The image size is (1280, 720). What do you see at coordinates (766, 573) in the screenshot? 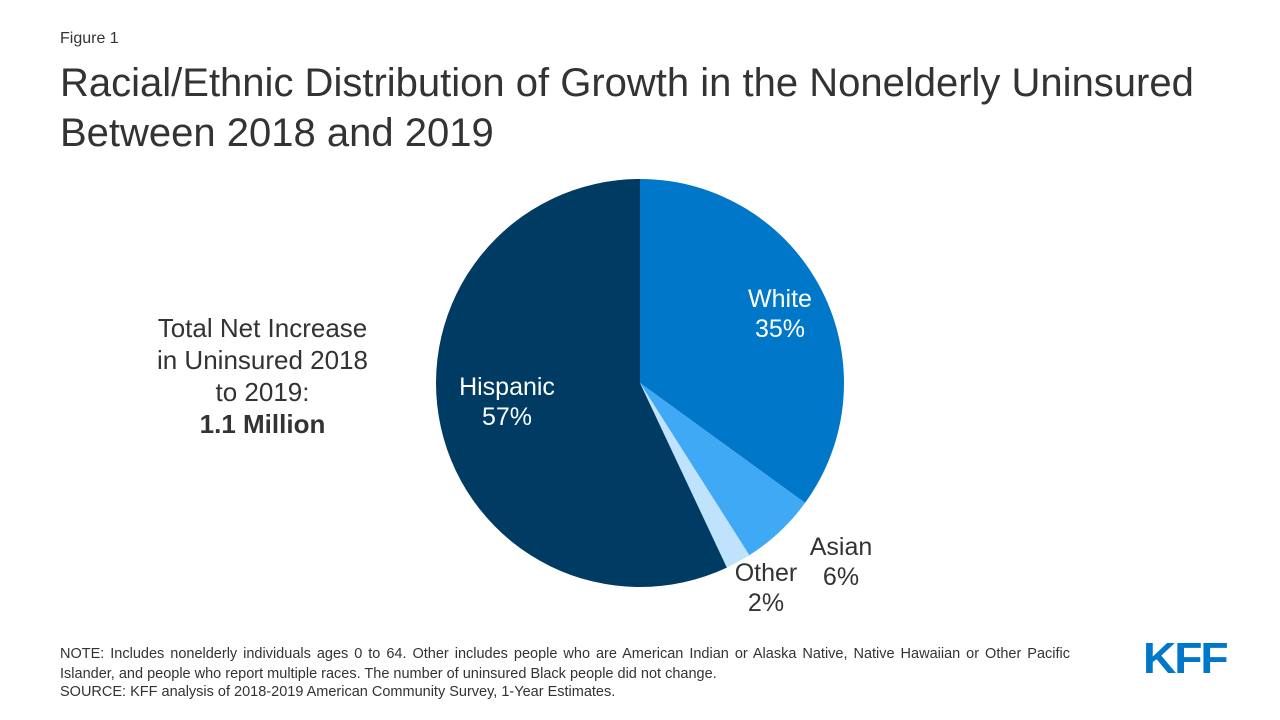
I see `slice-name: Other` at bounding box center [766, 573].